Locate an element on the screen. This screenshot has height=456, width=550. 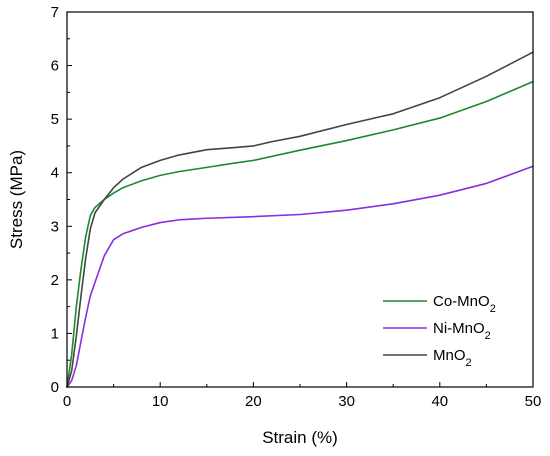
y-tick-label: 4 is located at coordinates (55, 173).